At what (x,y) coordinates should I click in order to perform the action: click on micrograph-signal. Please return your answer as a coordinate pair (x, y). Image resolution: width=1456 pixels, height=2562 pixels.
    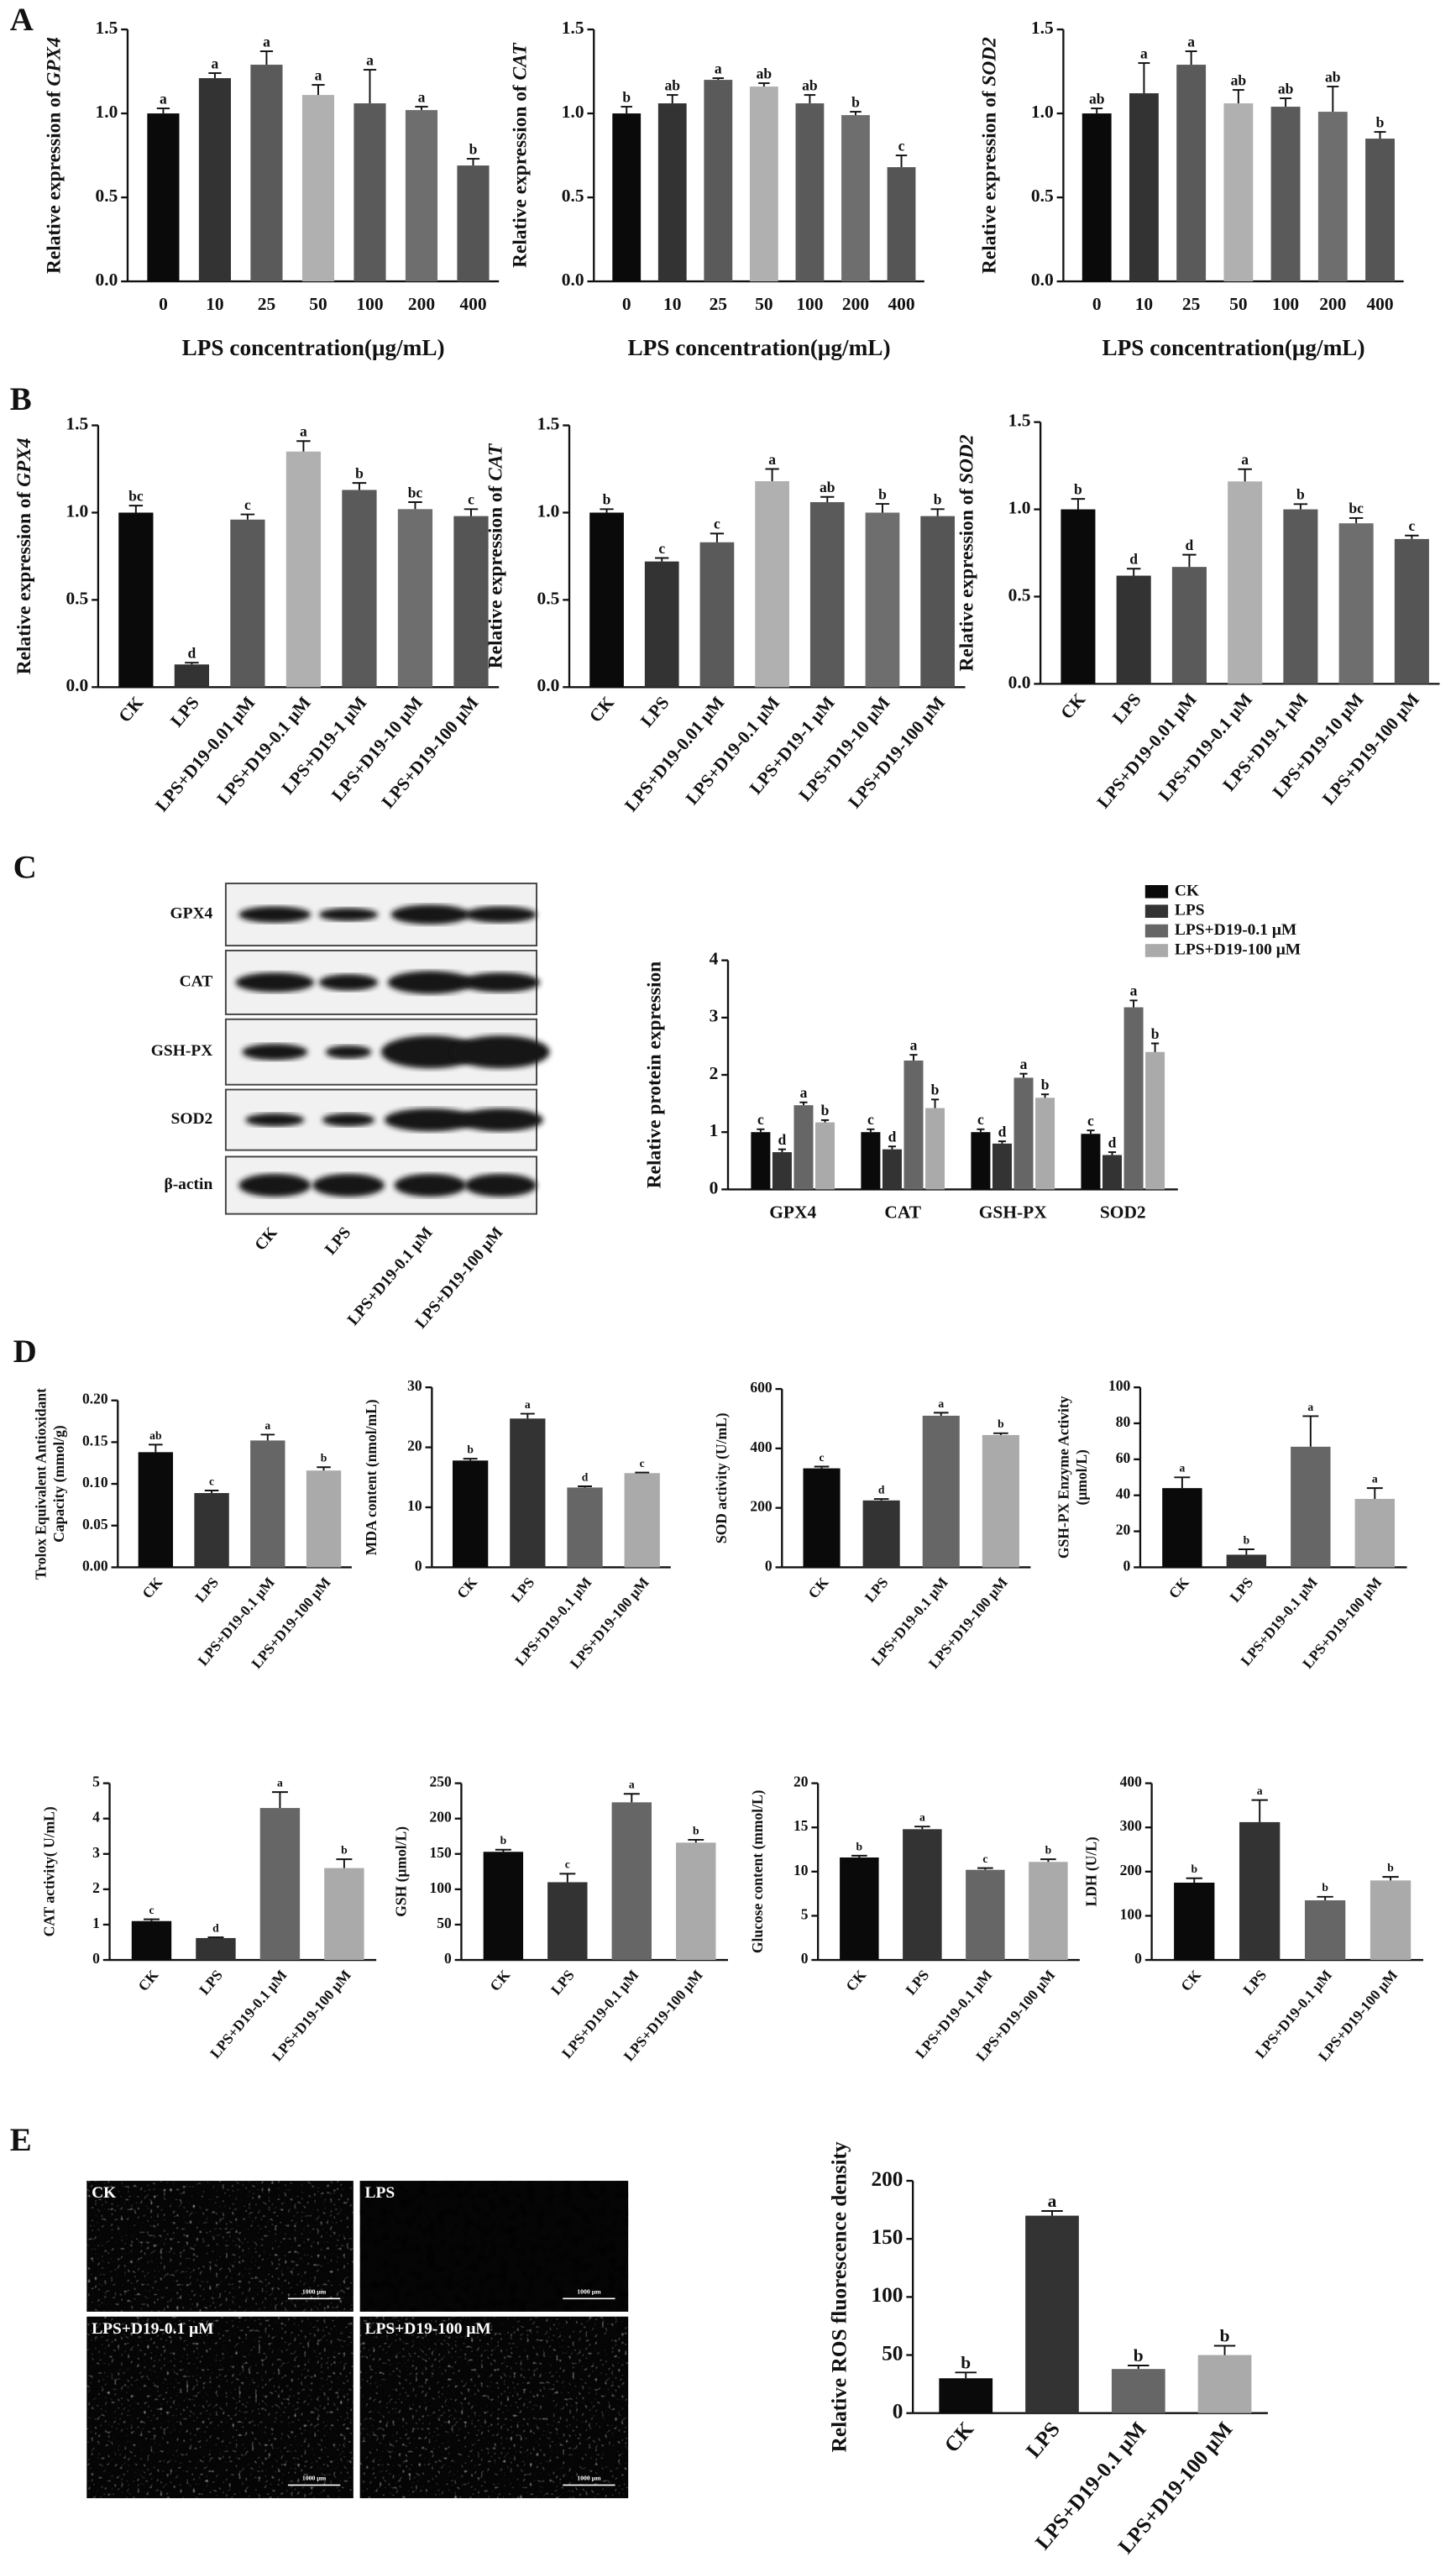
    Looking at the image, I should click on (220, 2407).